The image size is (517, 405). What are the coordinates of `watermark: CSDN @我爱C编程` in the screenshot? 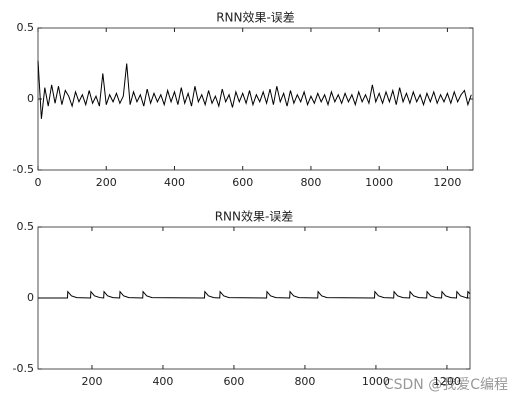 It's located at (446, 385).